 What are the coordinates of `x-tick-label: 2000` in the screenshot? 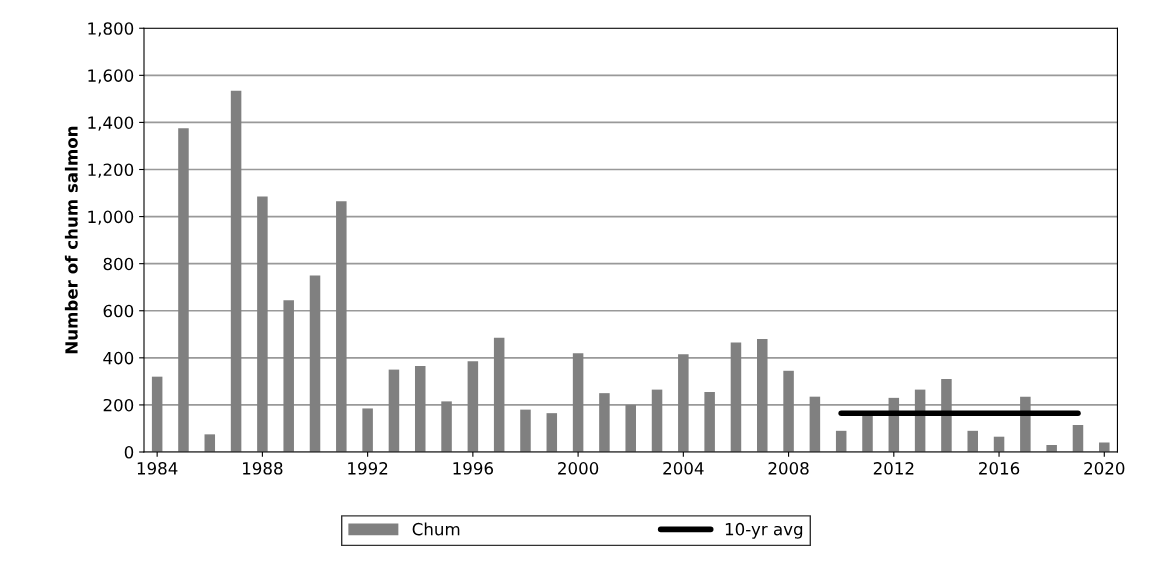 It's located at (578, 468).